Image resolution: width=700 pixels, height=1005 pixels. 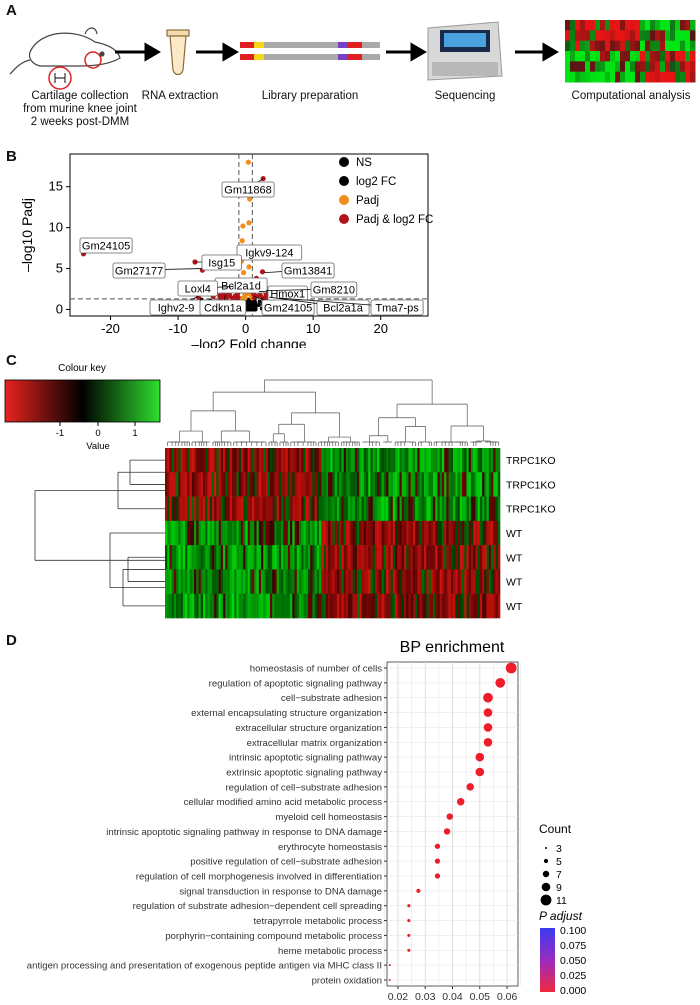 I want to click on gene-label-box, so click(x=223, y=307).